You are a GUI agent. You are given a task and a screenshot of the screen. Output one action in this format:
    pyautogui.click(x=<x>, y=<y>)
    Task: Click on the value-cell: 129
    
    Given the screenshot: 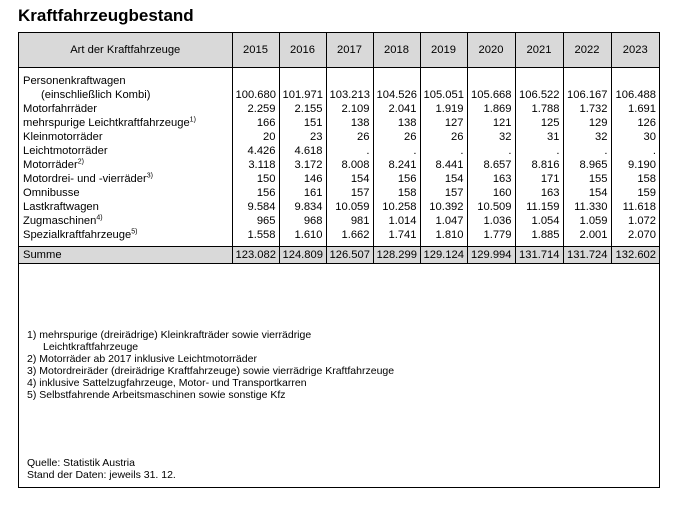 What is the action you would take?
    pyautogui.click(x=587, y=123)
    